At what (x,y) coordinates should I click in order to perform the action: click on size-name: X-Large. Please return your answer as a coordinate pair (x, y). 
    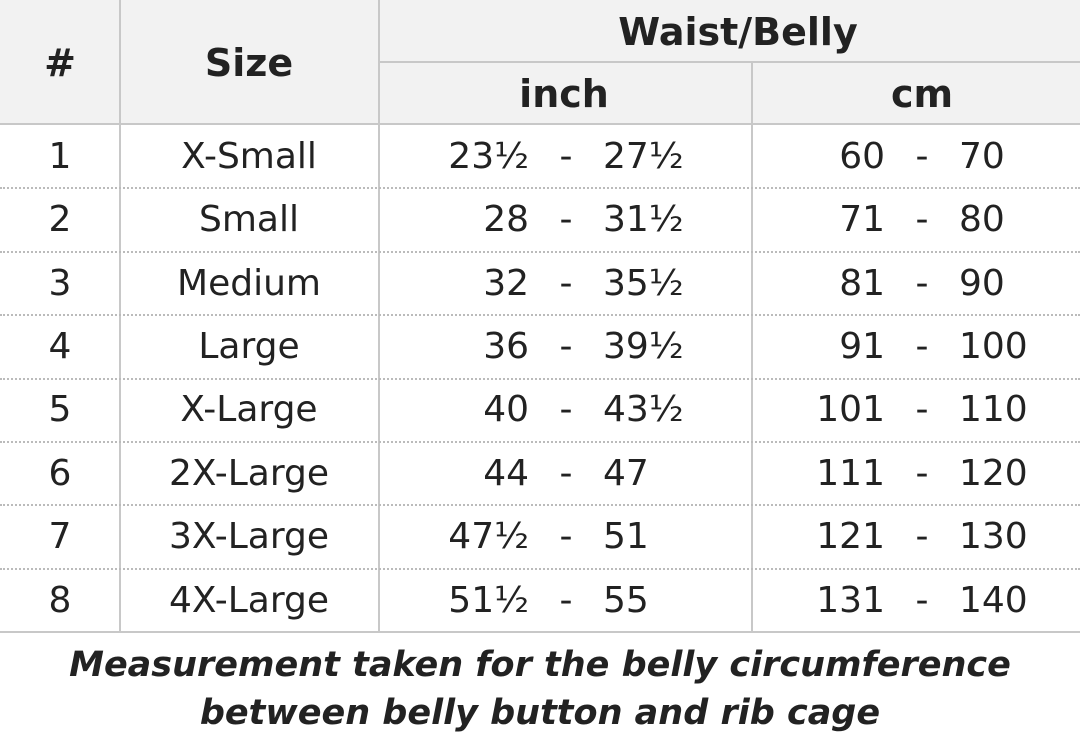
    Looking at the image, I should click on (249, 410).